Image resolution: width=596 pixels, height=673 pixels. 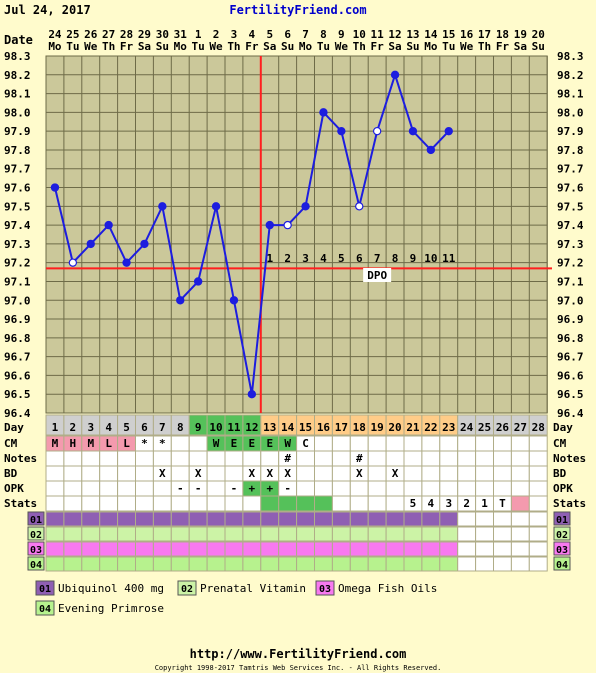 I want to click on y-tick-left: 96.4, so click(x=17, y=413).